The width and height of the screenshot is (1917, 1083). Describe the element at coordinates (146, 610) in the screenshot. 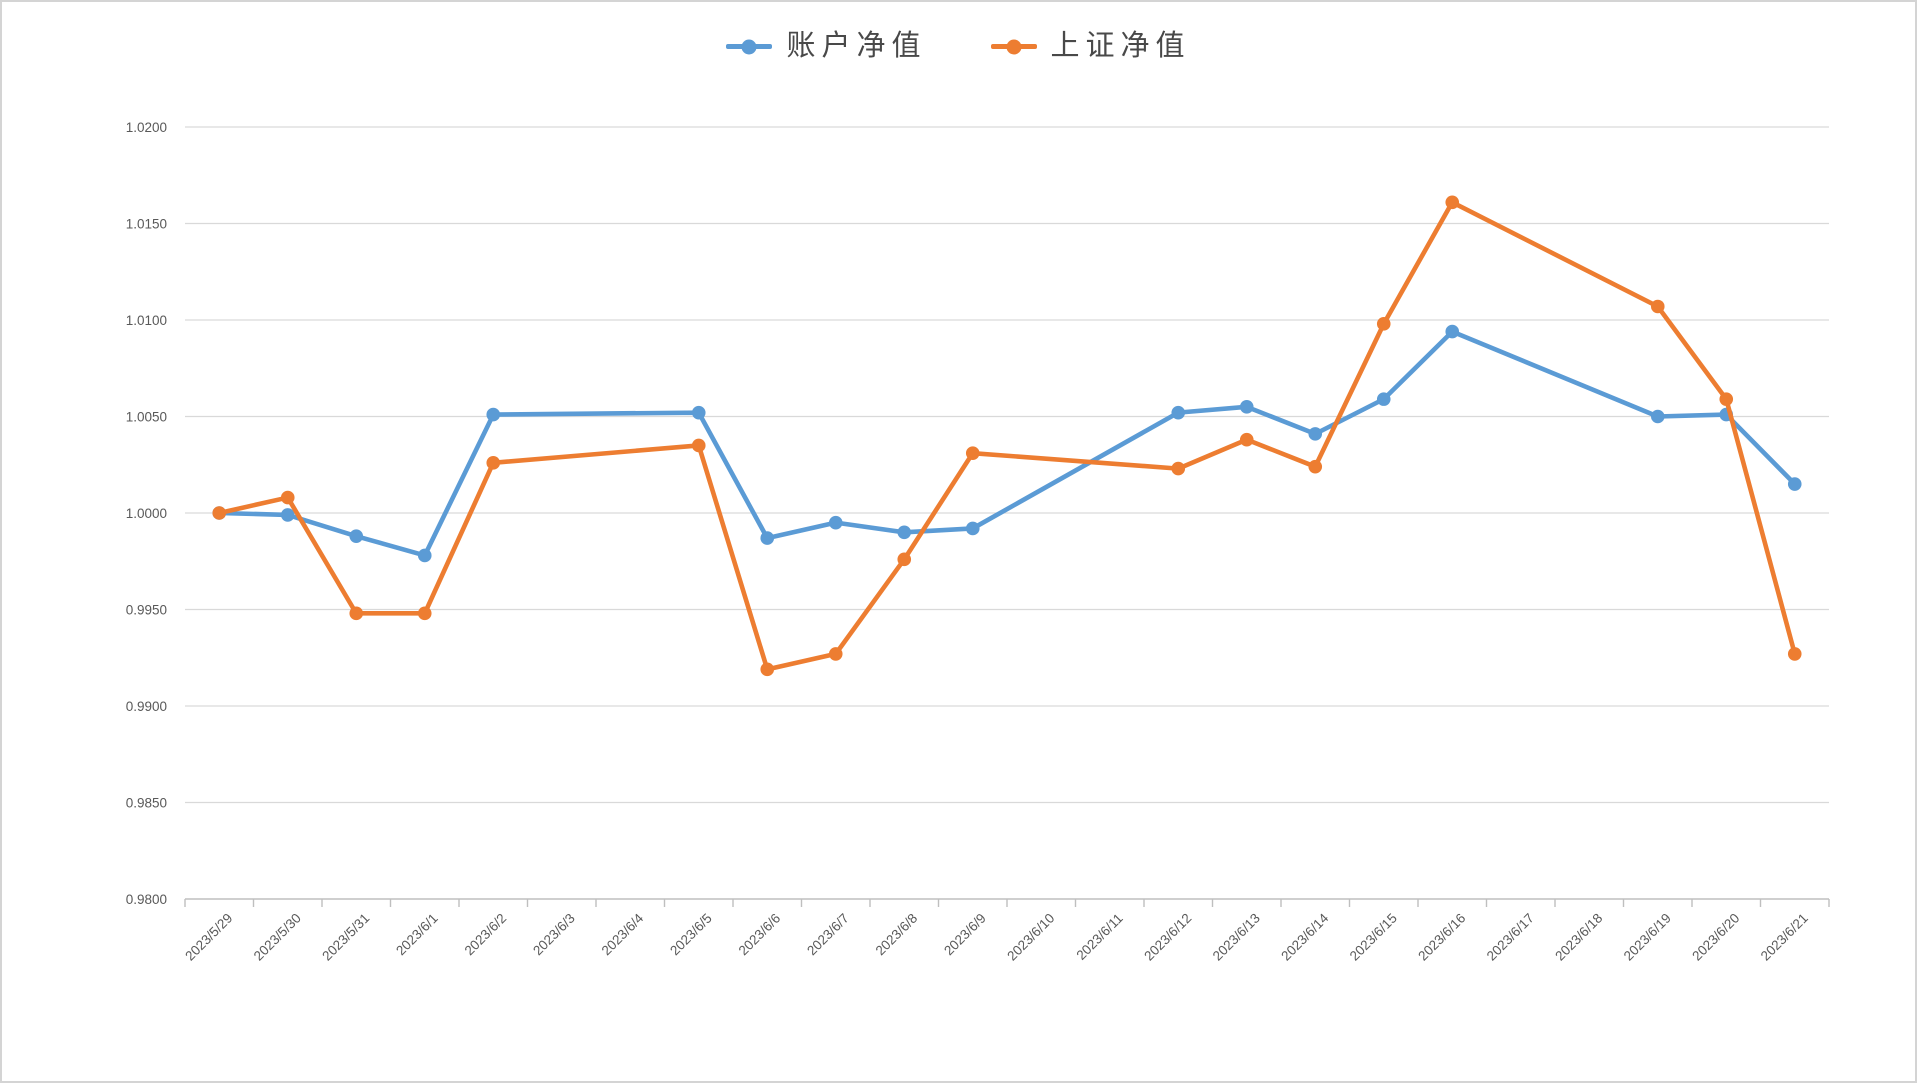

I see `y-axis-label: 0.9950` at that location.